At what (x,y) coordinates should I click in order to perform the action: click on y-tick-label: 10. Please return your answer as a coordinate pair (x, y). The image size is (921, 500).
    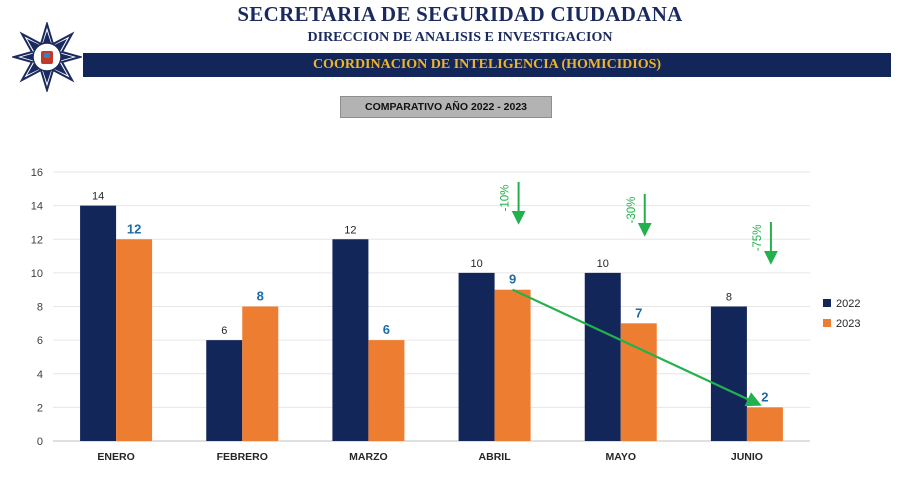
    Looking at the image, I should click on (37, 274).